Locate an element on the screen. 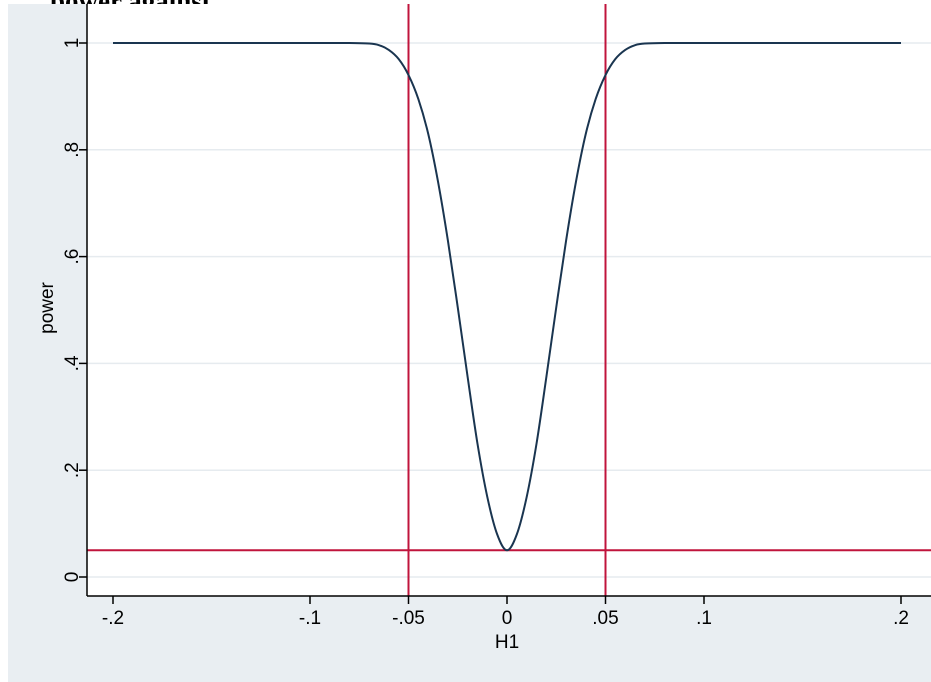  y-tick-label-0: 0 is located at coordinates (72, 577).